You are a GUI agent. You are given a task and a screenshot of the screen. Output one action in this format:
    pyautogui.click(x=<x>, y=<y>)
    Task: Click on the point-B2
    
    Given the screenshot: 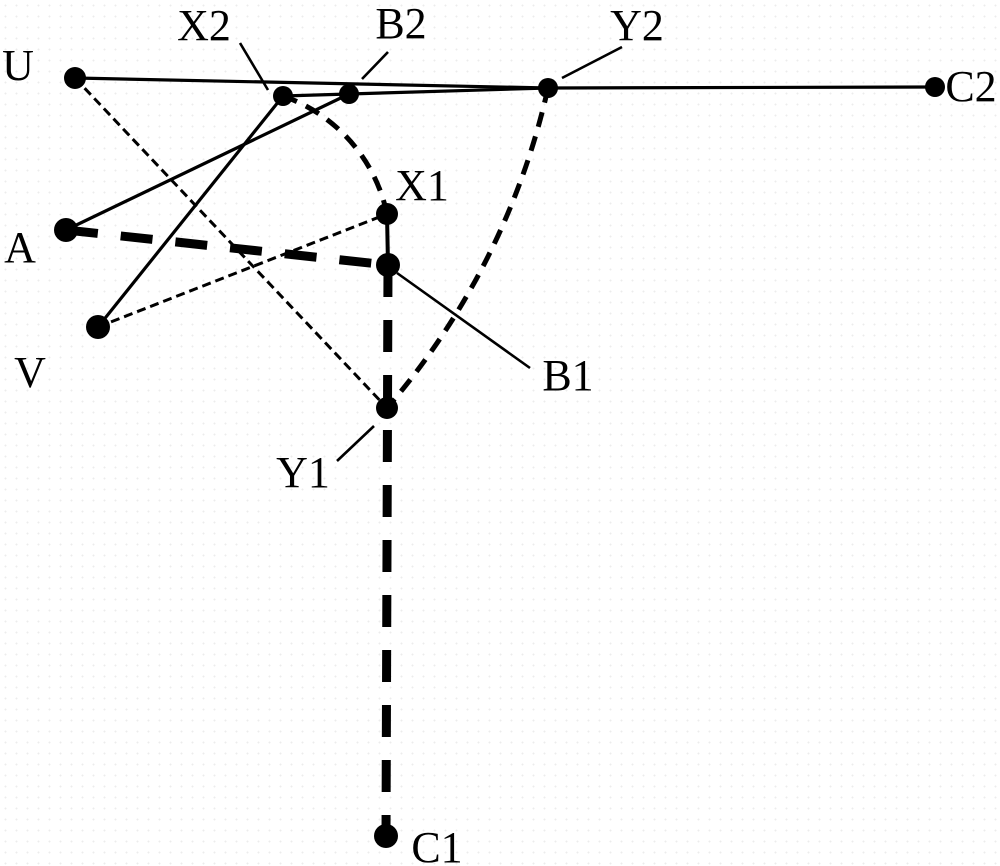 What is the action you would take?
    pyautogui.click(x=349, y=94)
    